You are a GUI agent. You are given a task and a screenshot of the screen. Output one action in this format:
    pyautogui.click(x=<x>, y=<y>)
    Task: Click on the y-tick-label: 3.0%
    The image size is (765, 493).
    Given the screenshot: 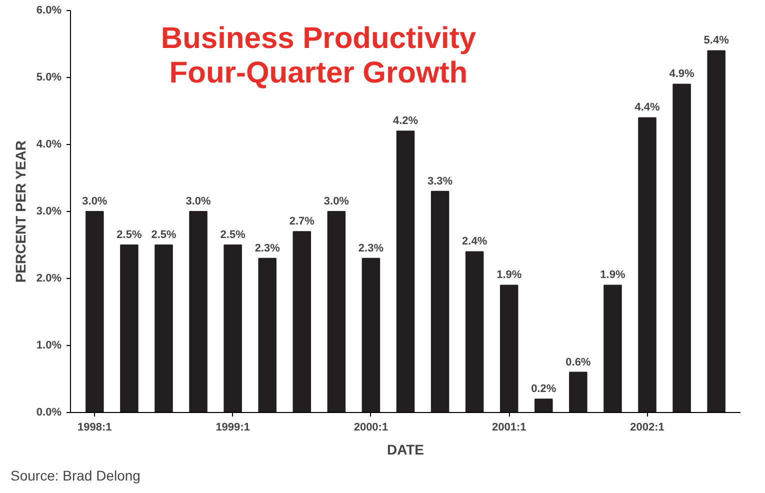 What is the action you would take?
    pyautogui.click(x=49, y=212)
    